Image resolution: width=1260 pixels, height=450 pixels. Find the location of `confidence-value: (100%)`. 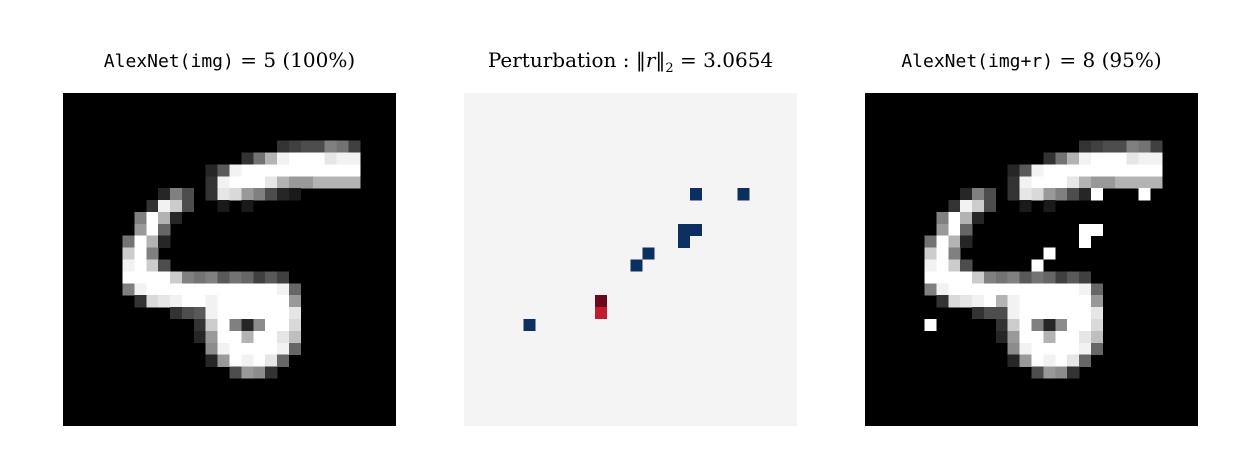

confidence-value: (100%) is located at coordinates (319, 60).